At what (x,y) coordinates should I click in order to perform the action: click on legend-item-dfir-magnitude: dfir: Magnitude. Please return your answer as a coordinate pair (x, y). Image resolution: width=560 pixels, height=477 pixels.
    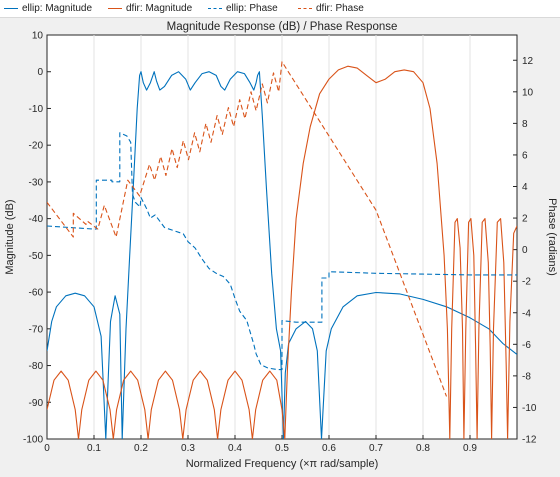
    Looking at the image, I should click on (150, 8).